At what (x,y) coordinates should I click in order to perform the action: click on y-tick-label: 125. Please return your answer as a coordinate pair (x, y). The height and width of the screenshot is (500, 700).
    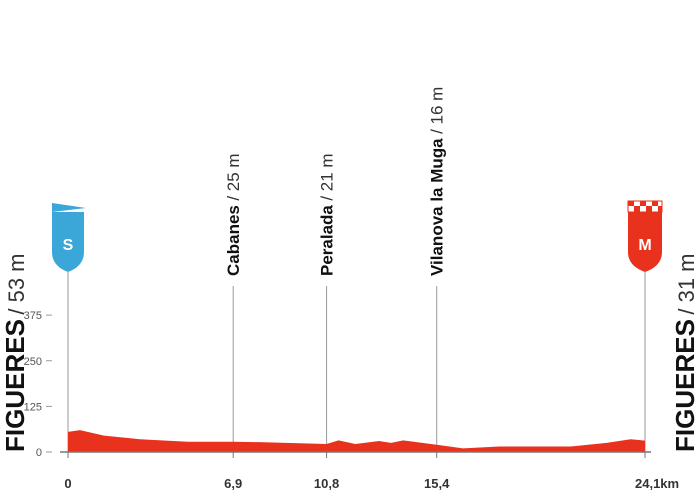
    Looking at the image, I should click on (33, 407).